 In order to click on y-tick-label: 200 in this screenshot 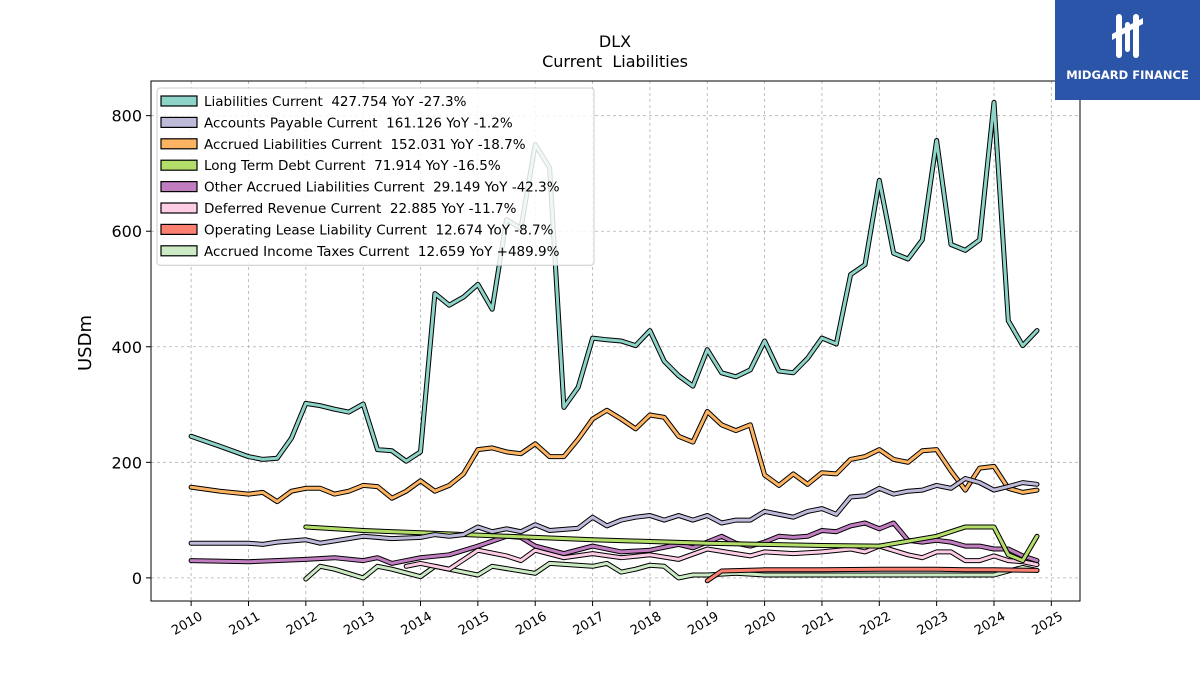, I will do `click(126, 462)`.